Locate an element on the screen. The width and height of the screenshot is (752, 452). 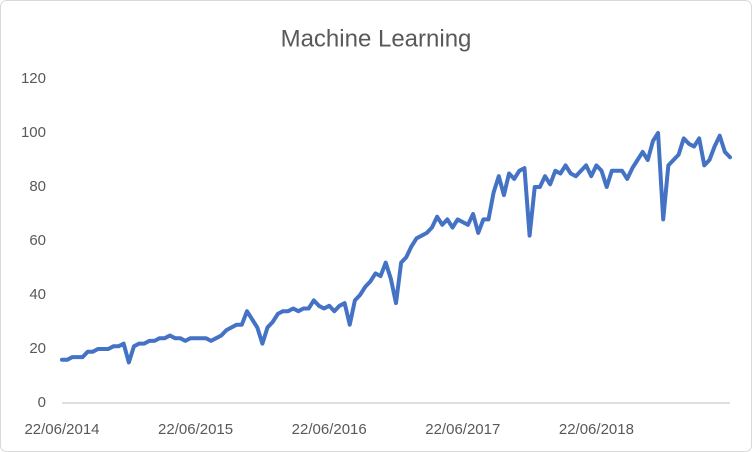
x-tick-label: 22/06/2017 is located at coordinates (462, 429).